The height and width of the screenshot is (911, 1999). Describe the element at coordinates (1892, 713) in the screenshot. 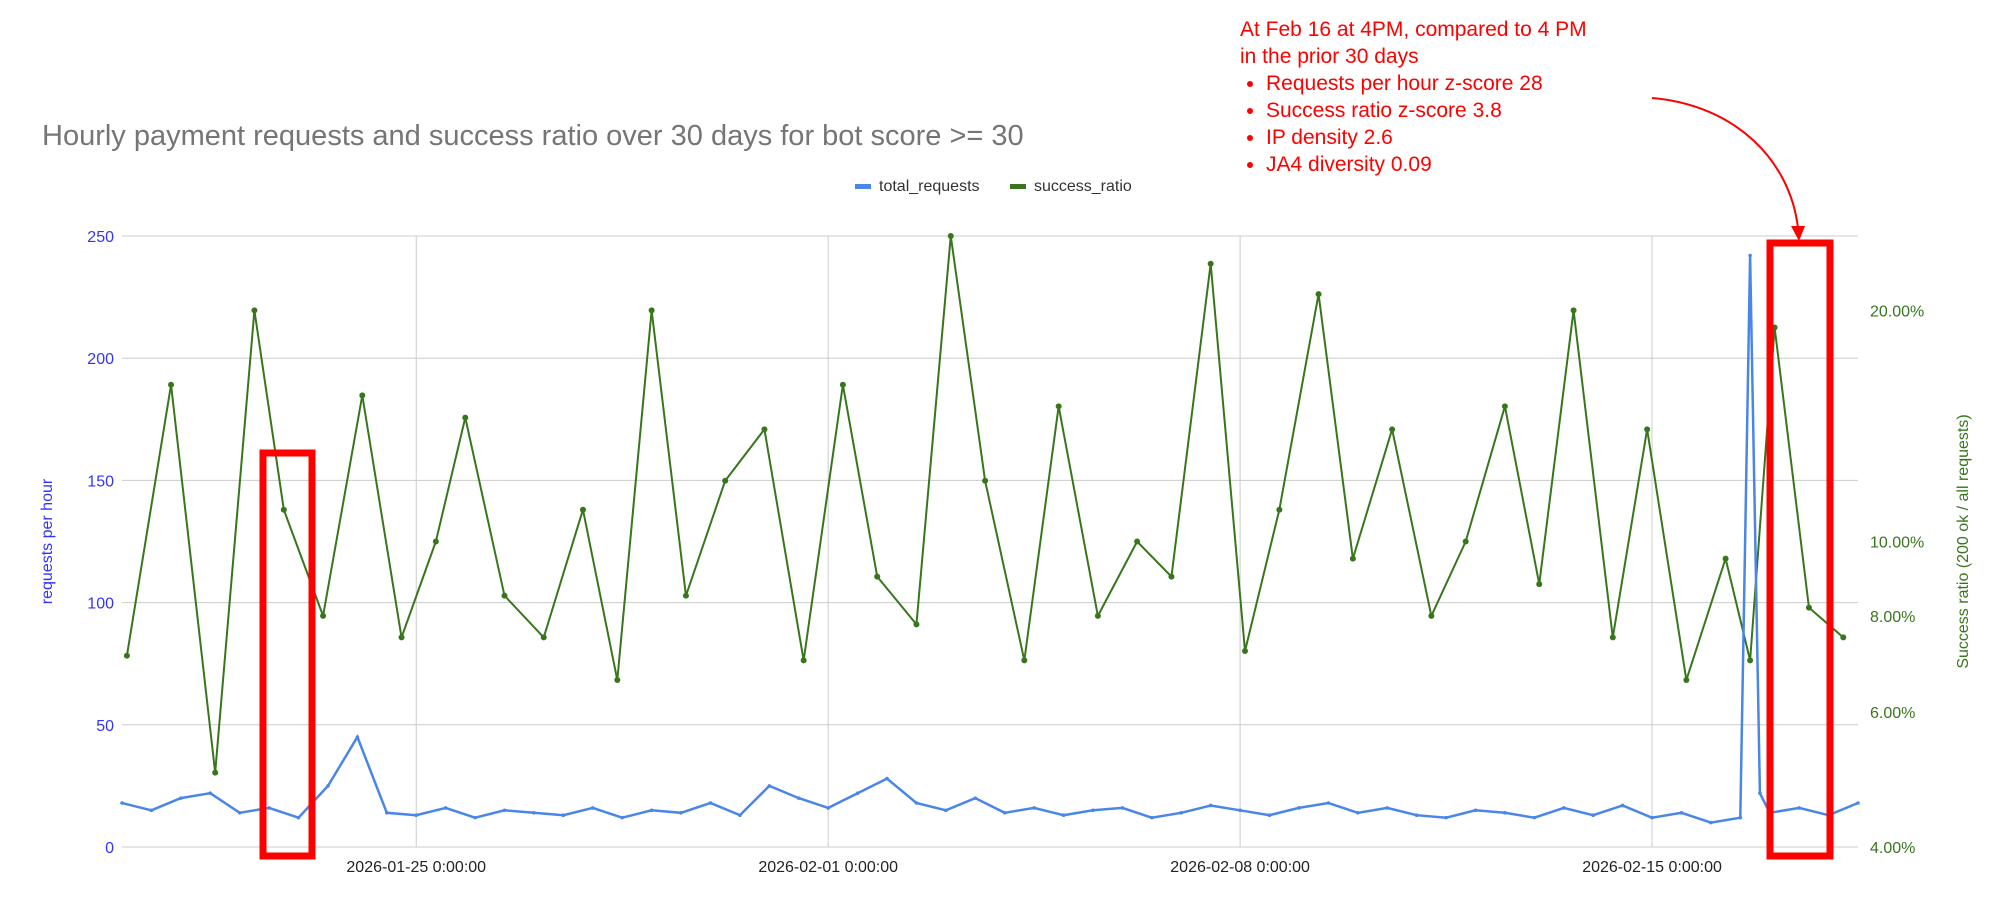

I see `right-tick-label: 6.00%` at that location.